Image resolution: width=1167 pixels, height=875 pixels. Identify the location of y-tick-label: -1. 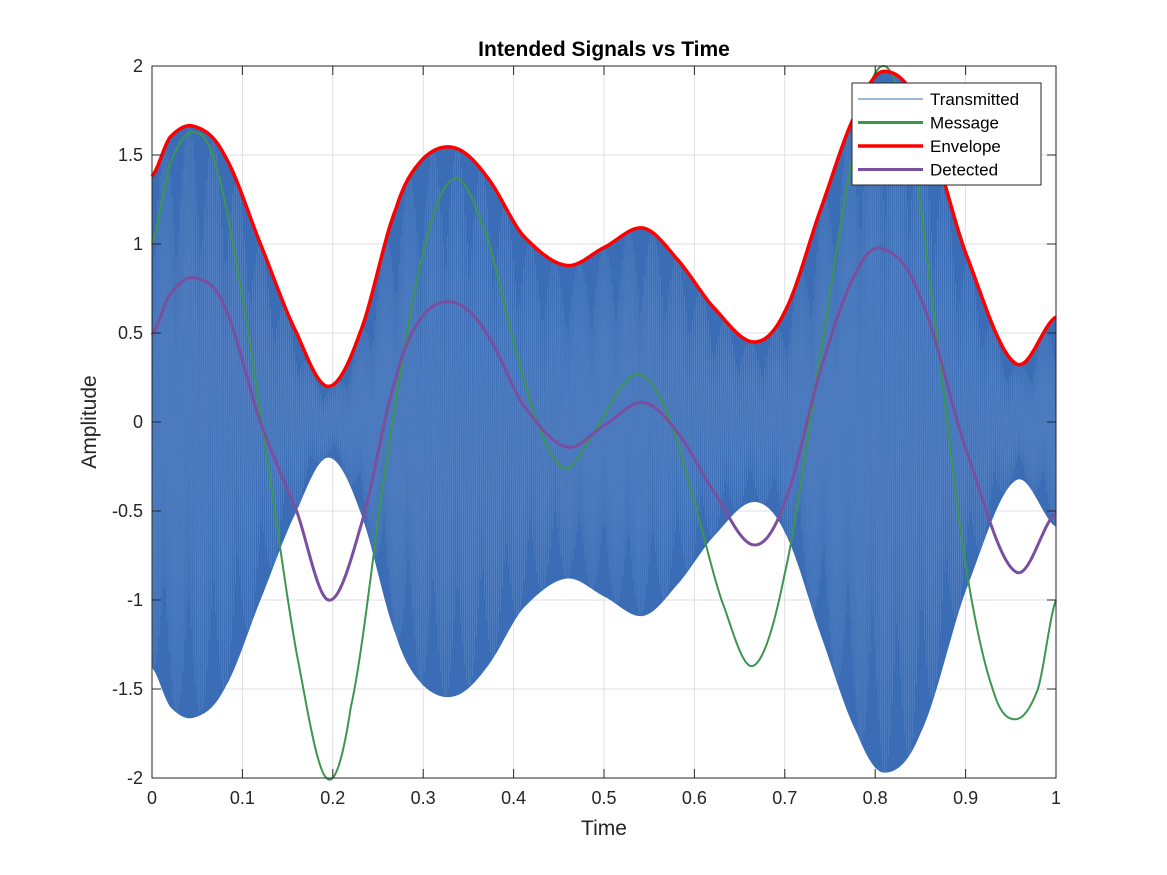
(135, 600).